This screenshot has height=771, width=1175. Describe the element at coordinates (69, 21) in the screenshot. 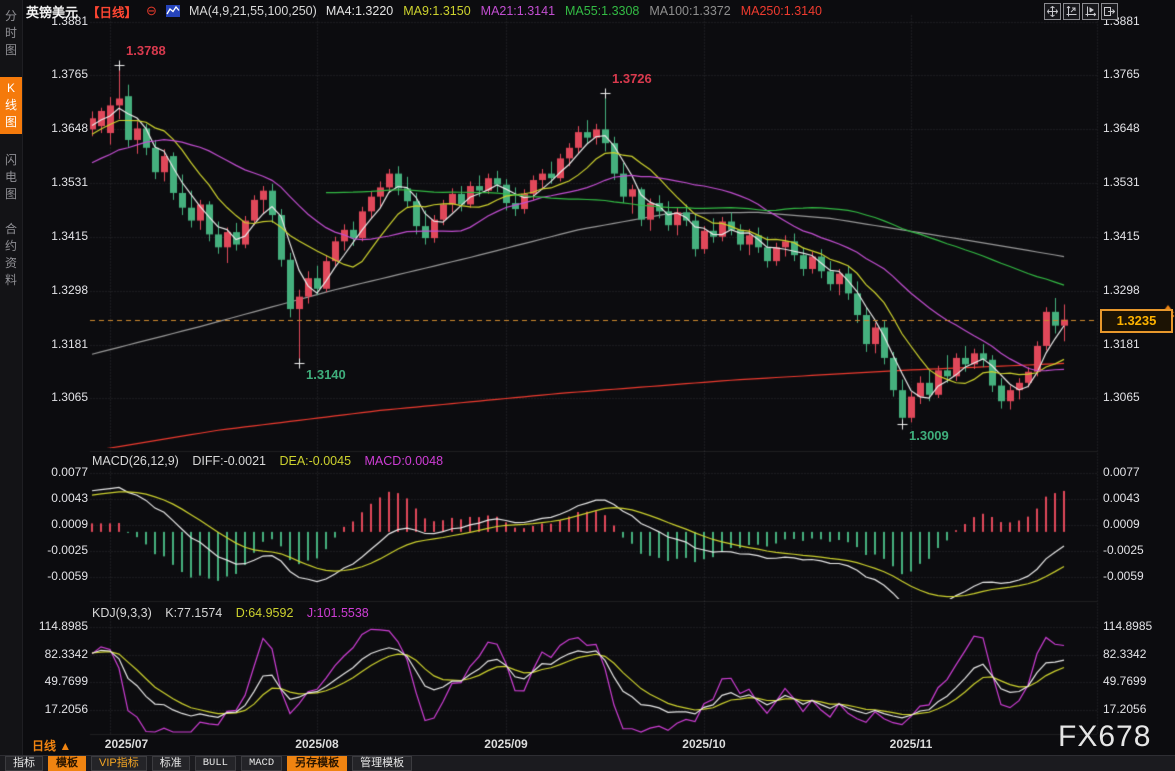

I see `price-axis-label: 1.3881` at that location.